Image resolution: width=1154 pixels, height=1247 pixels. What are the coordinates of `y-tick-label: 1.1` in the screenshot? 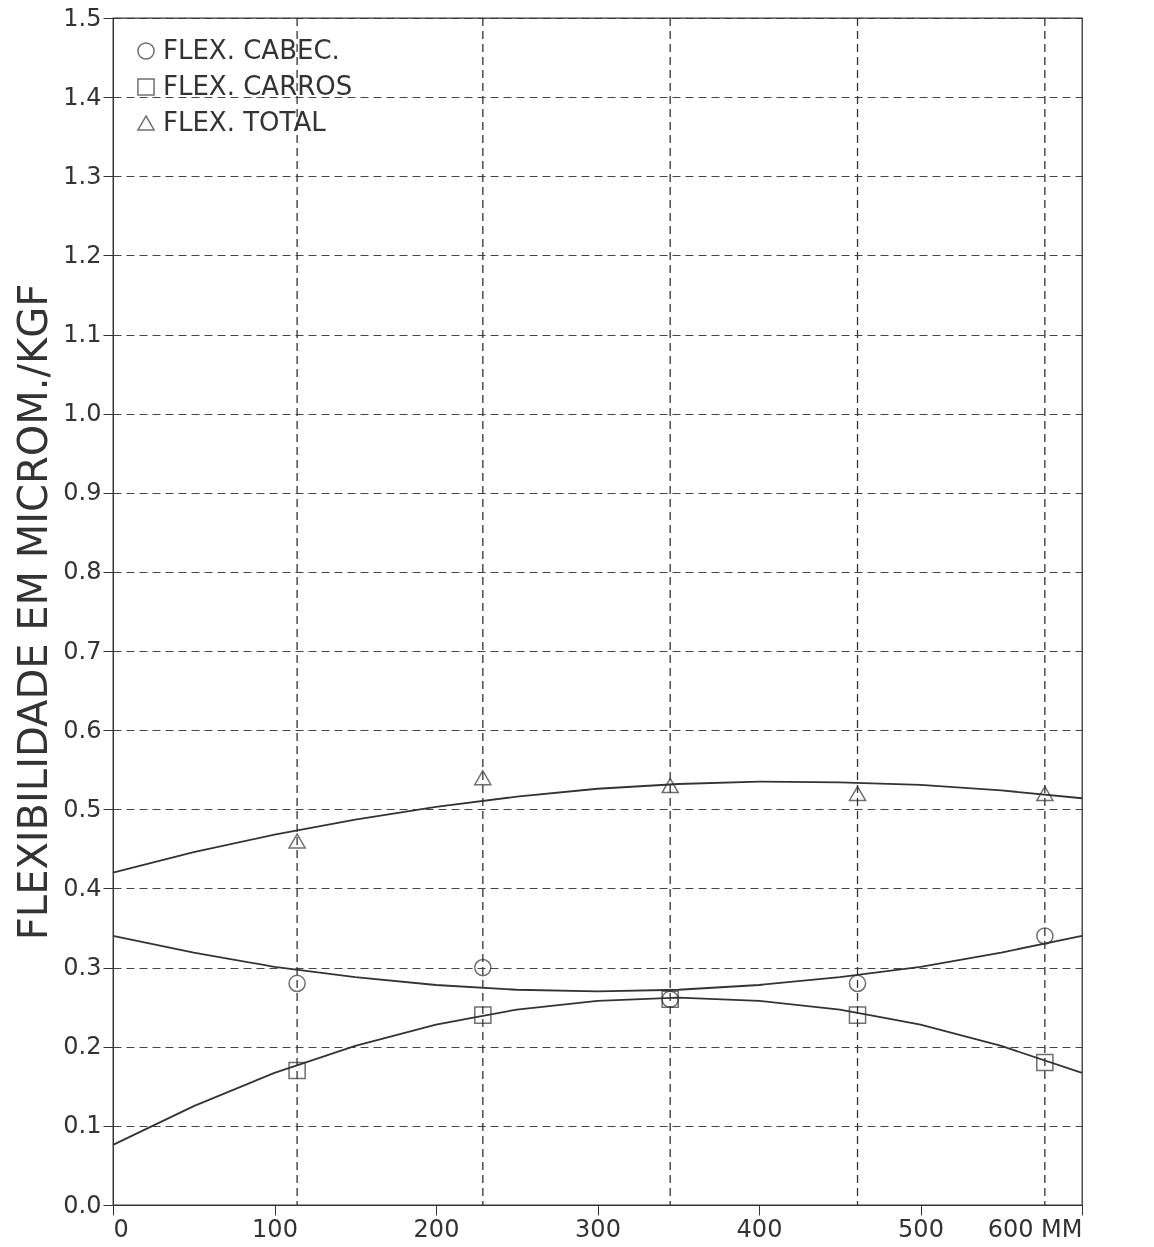 It's located at (82, 334).